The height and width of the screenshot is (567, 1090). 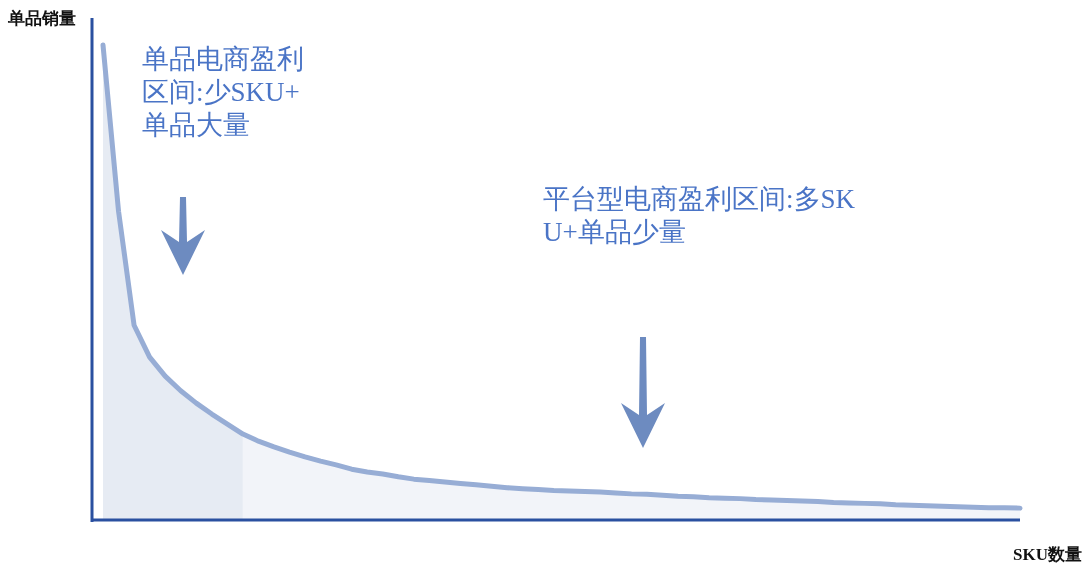 I want to click on annotation: 平台型电商盈利区间:多SKU+单品少量, so click(x=699, y=215).